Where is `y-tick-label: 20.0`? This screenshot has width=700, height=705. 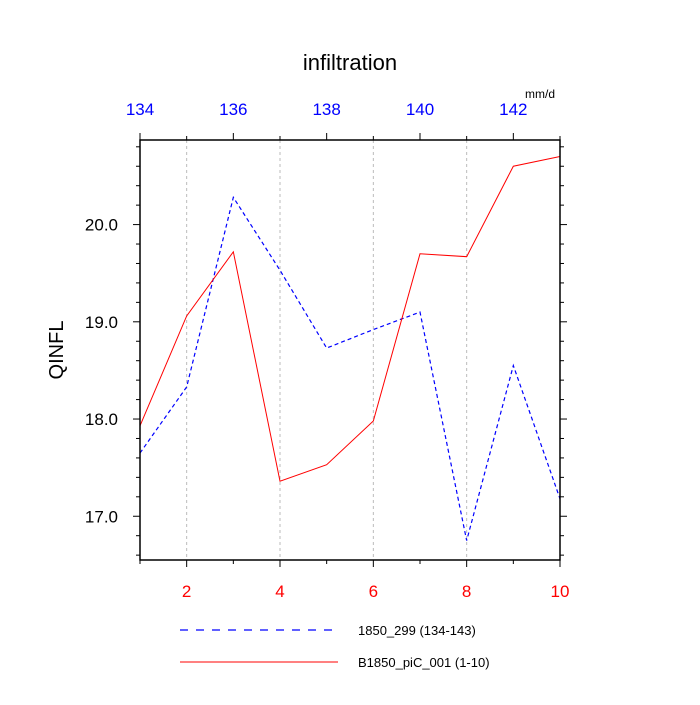 y-tick-label: 20.0 is located at coordinates (101, 225).